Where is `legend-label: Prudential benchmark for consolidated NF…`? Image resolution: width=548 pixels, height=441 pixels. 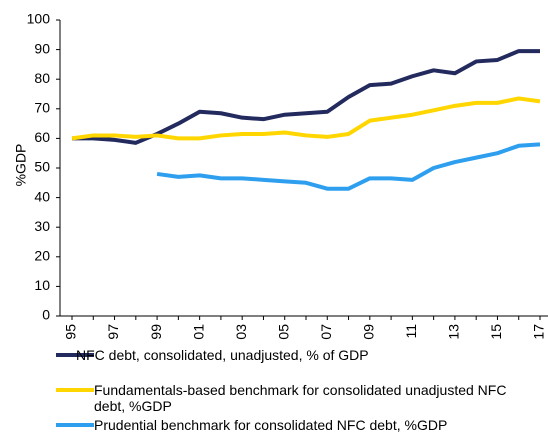
legend-label: Prudential benchmark for consolidated NF… is located at coordinates (271, 425).